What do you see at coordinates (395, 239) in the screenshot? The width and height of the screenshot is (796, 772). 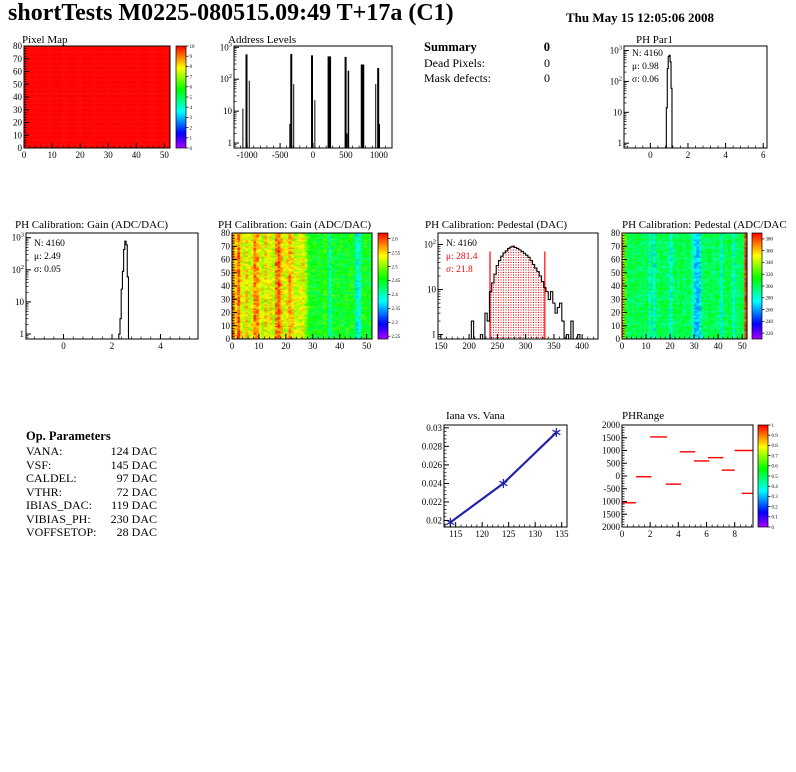 I see `svg-text: 2.6` at bounding box center [395, 239].